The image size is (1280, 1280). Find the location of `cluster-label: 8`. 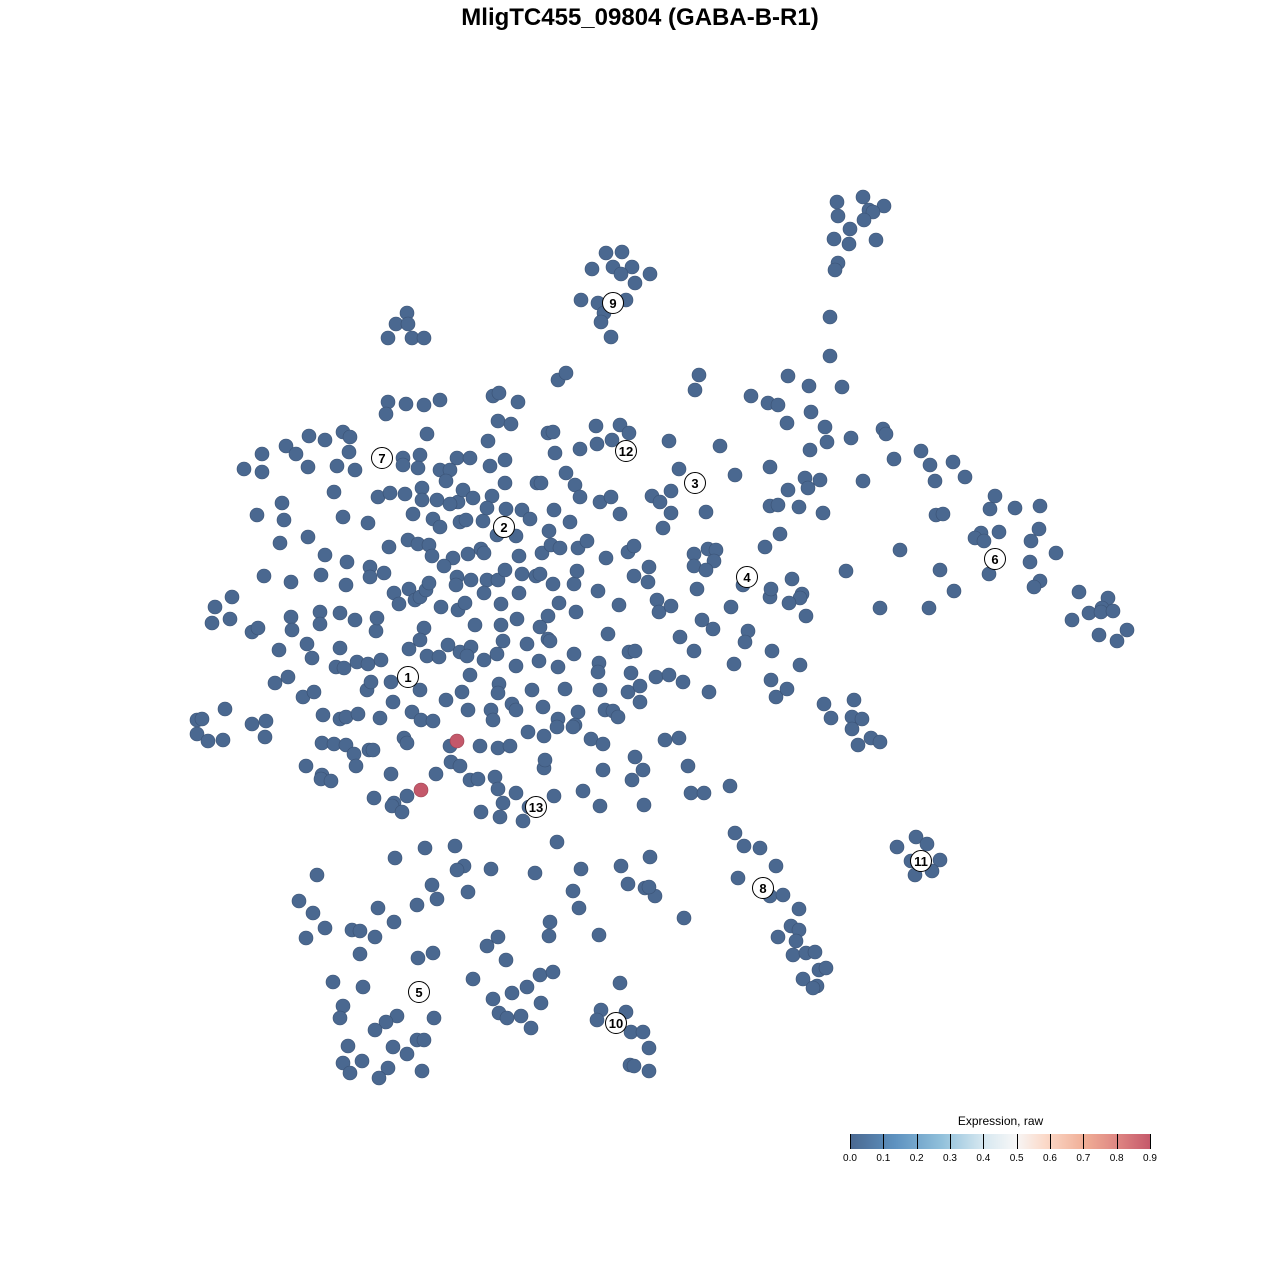

cluster-label: 8 is located at coordinates (763, 888).